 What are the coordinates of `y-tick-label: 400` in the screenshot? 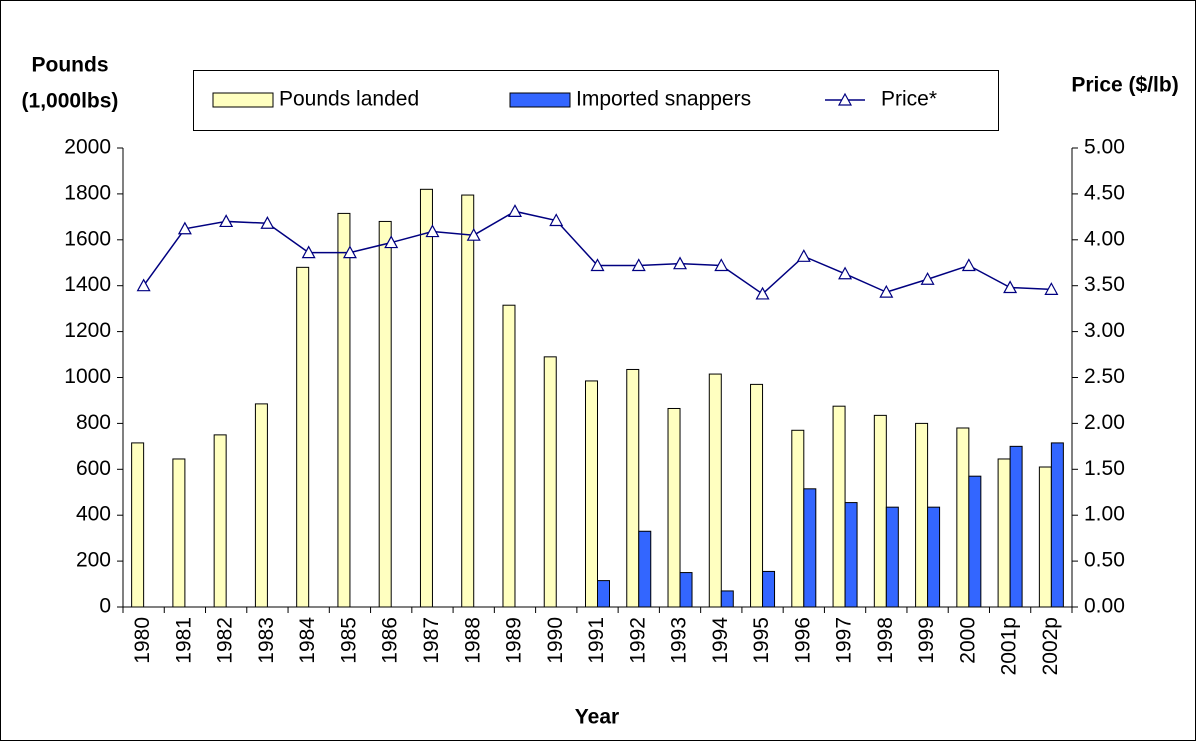 It's located at (93, 514).